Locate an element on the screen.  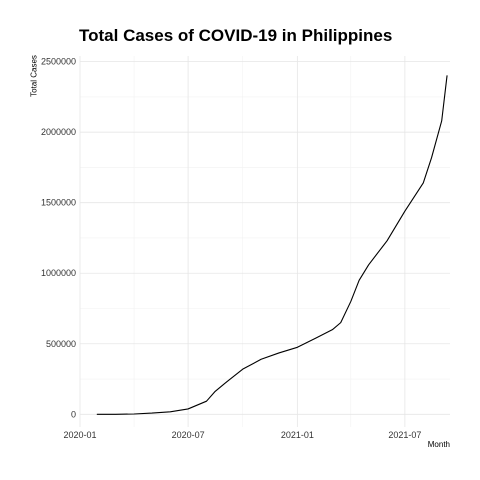
y-tick-label: 1000000 is located at coordinates (58, 273).